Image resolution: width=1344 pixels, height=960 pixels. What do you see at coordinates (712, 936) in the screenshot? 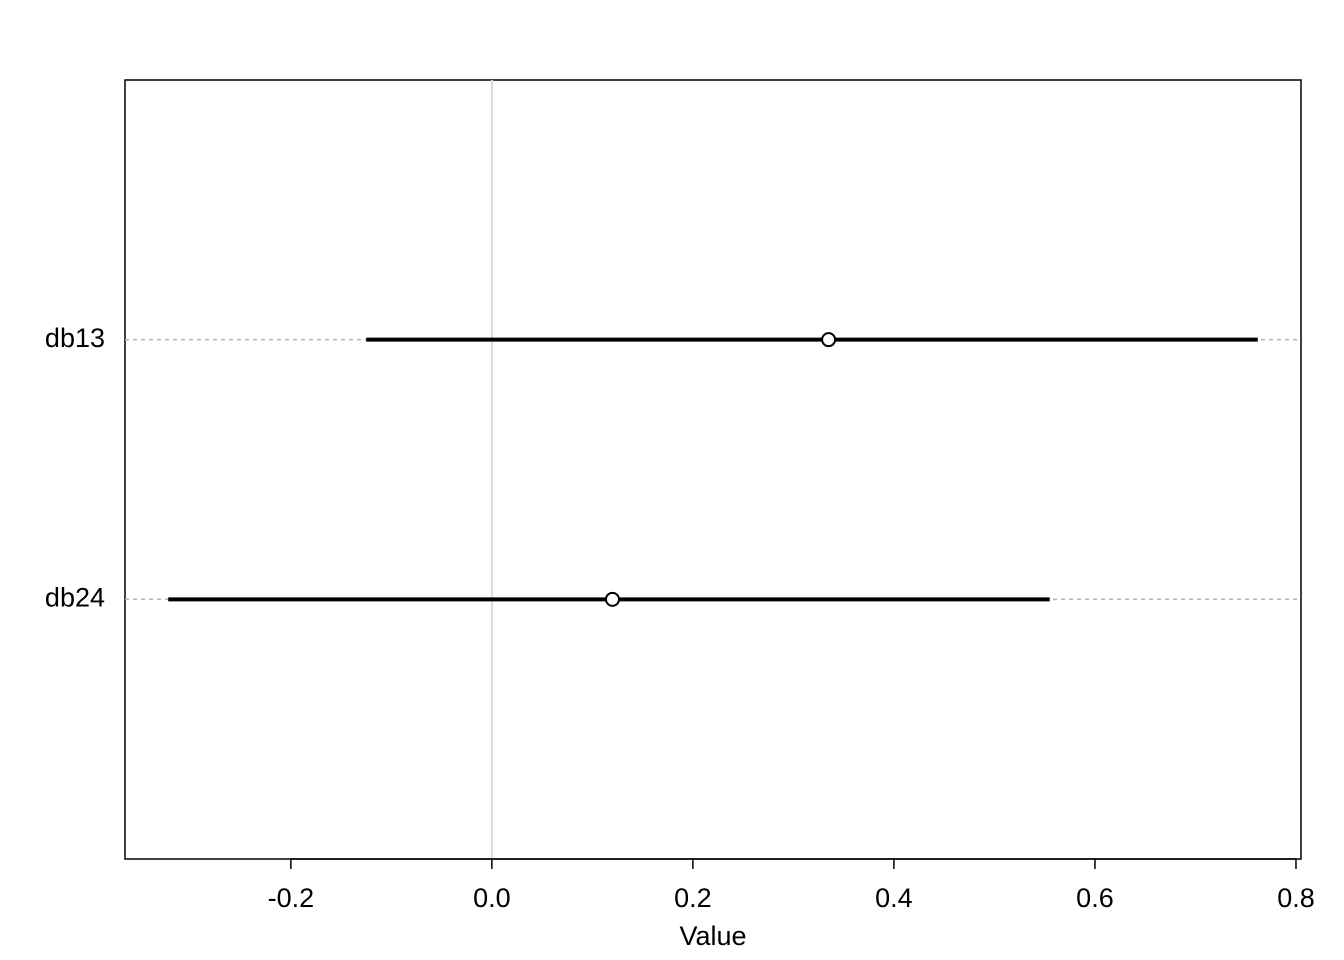
I see `x-axis-label: Value` at bounding box center [712, 936].